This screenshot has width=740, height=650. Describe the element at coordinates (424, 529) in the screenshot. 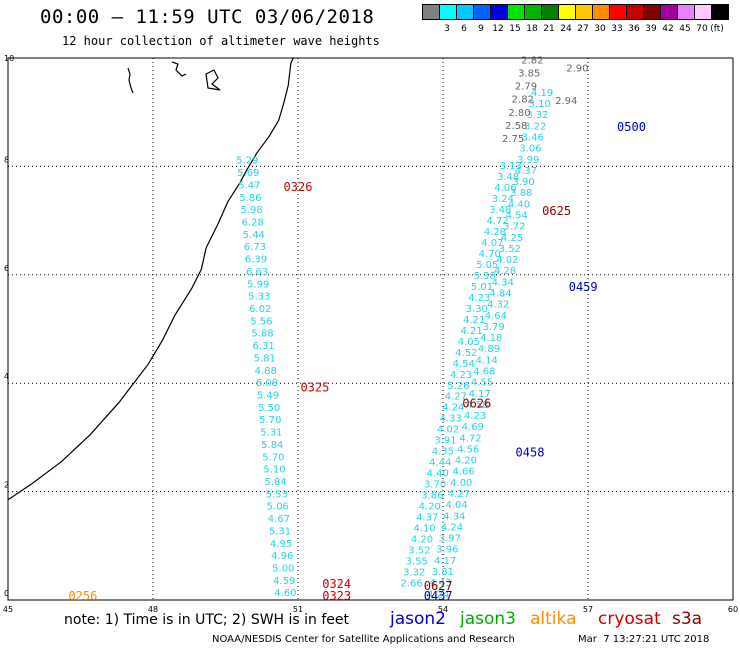

I see `wave-height-label: 4.10` at that location.